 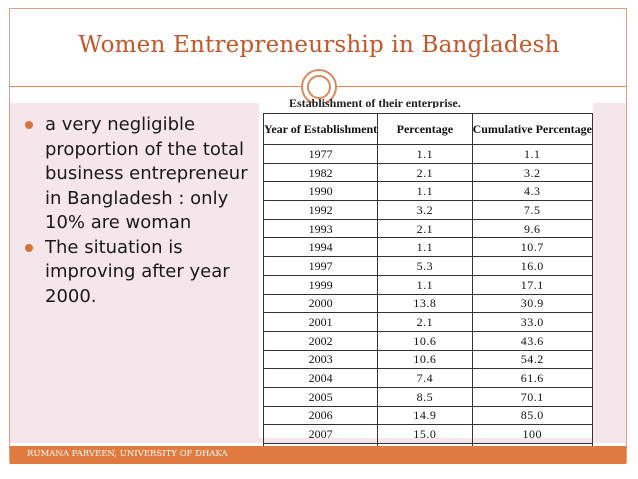 I want to click on table-row: 2006 14.9 85.0, so click(x=428, y=415).